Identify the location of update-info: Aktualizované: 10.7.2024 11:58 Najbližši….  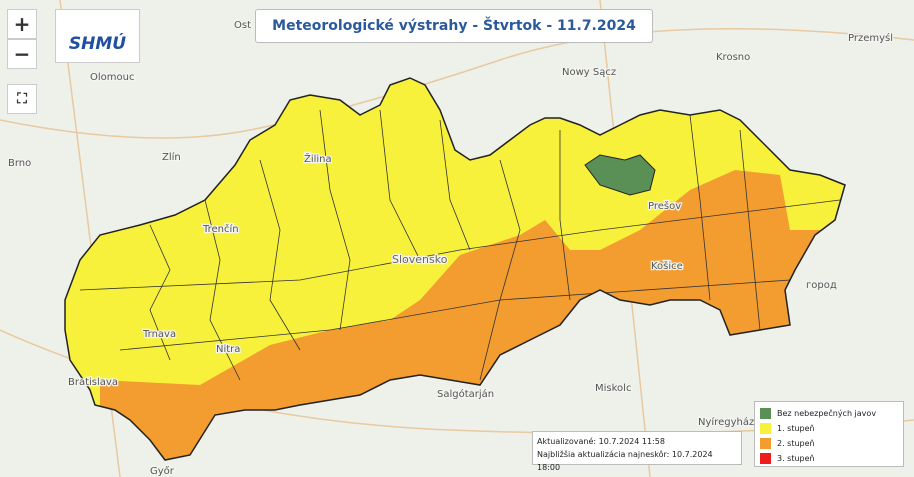
(637, 451).